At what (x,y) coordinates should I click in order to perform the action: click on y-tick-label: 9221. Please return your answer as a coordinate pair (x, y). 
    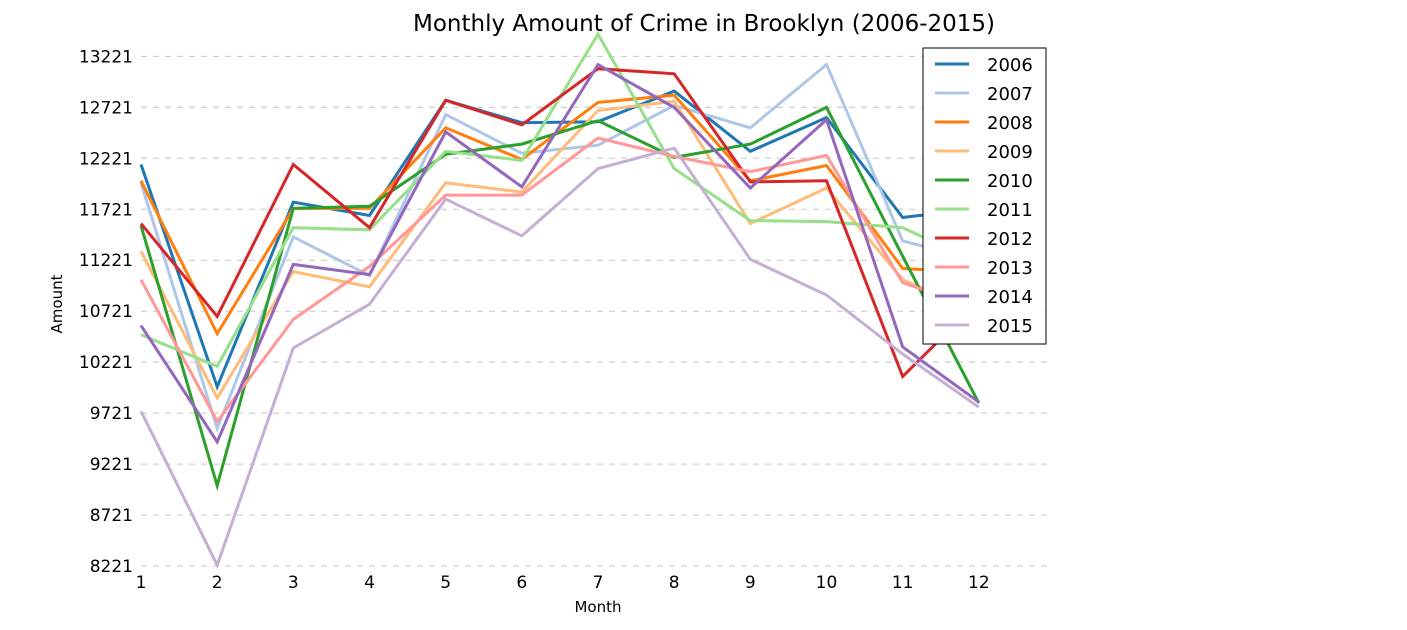
    Looking at the image, I should click on (111, 465).